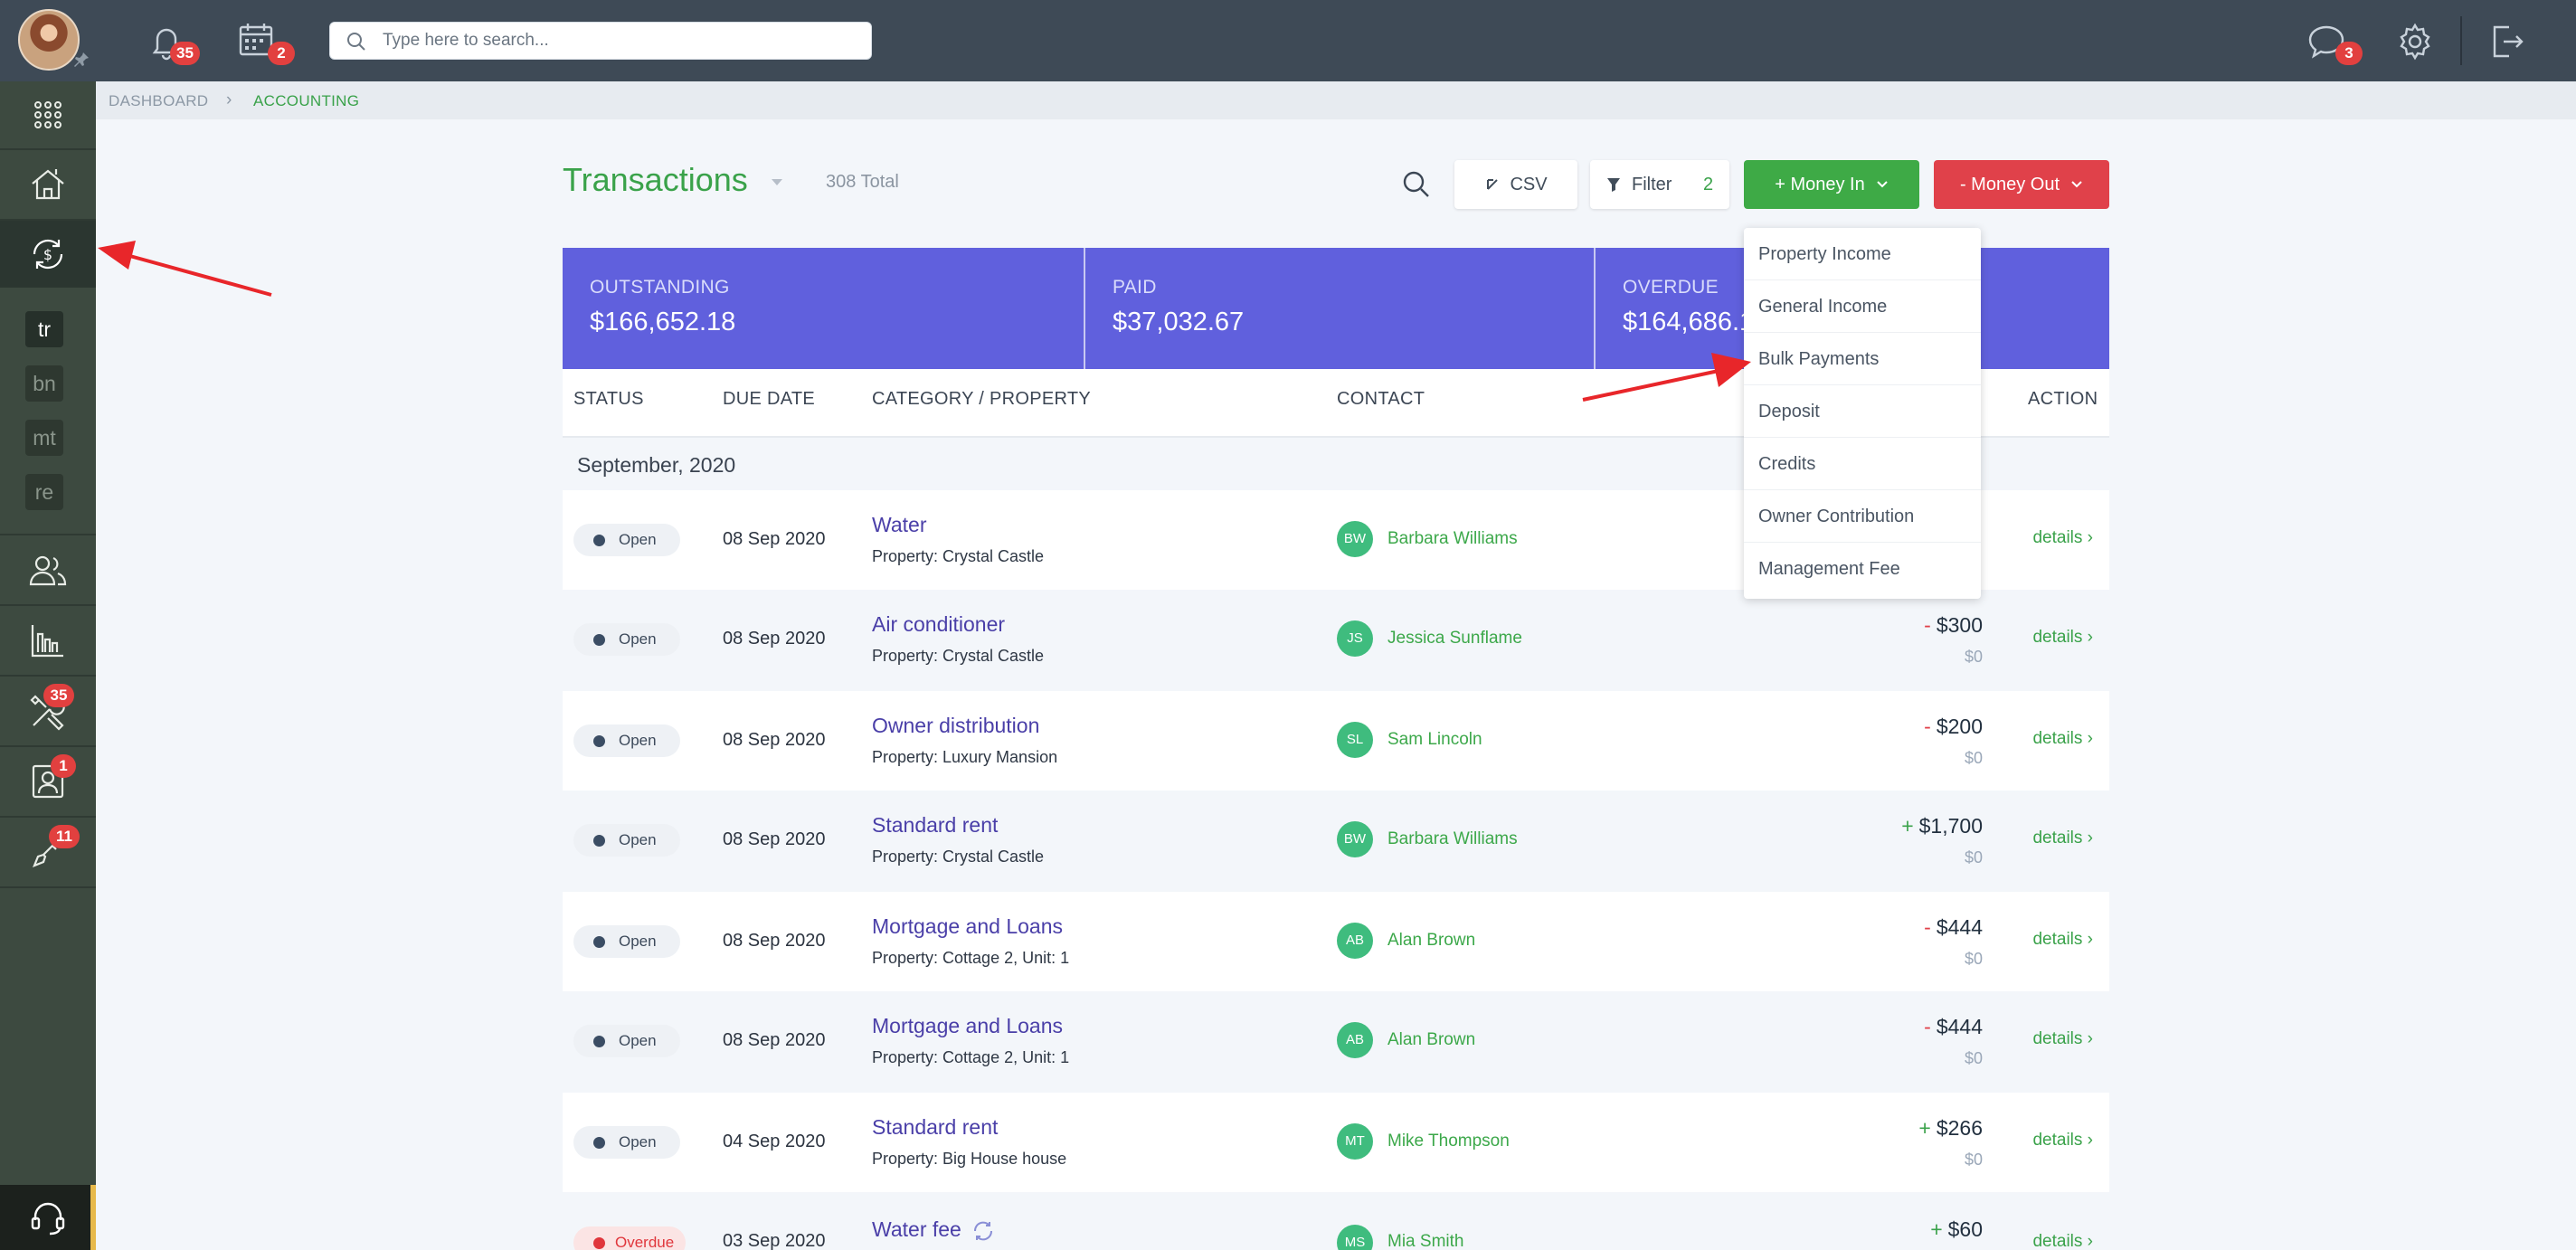 This screenshot has height=1250, width=2576. I want to click on row-amount: + $266, so click(1950, 1128).